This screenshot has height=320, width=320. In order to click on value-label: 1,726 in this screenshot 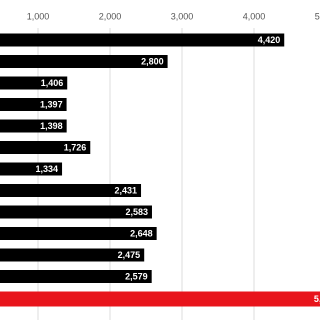, I will do `click(75, 147)`.